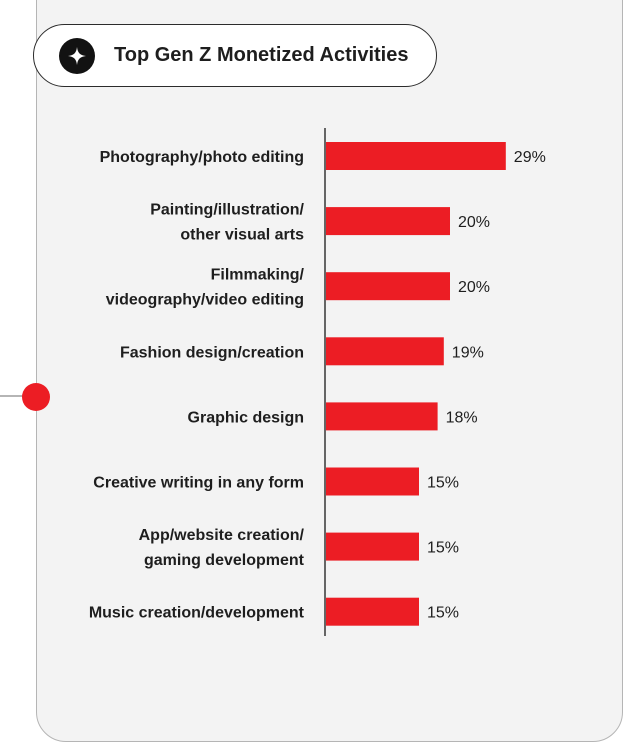  Describe the element at coordinates (205, 288) in the screenshot. I see `category-label: Filmmaking/videography/video editing` at that location.